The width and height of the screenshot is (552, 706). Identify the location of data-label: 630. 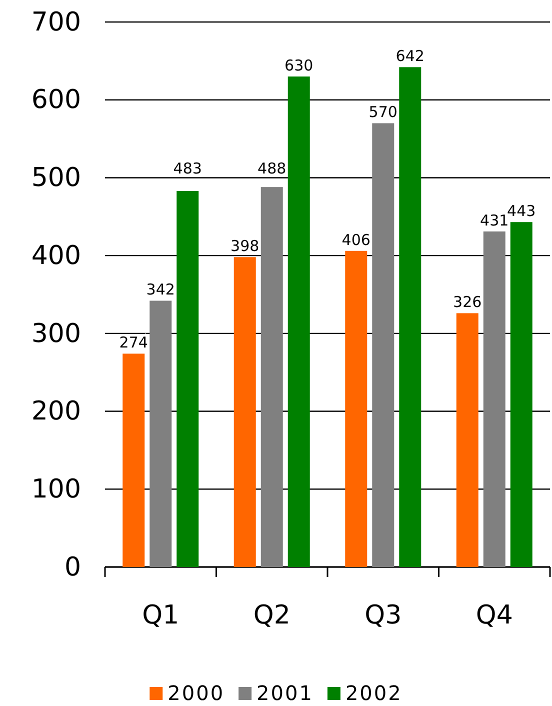
(299, 65).